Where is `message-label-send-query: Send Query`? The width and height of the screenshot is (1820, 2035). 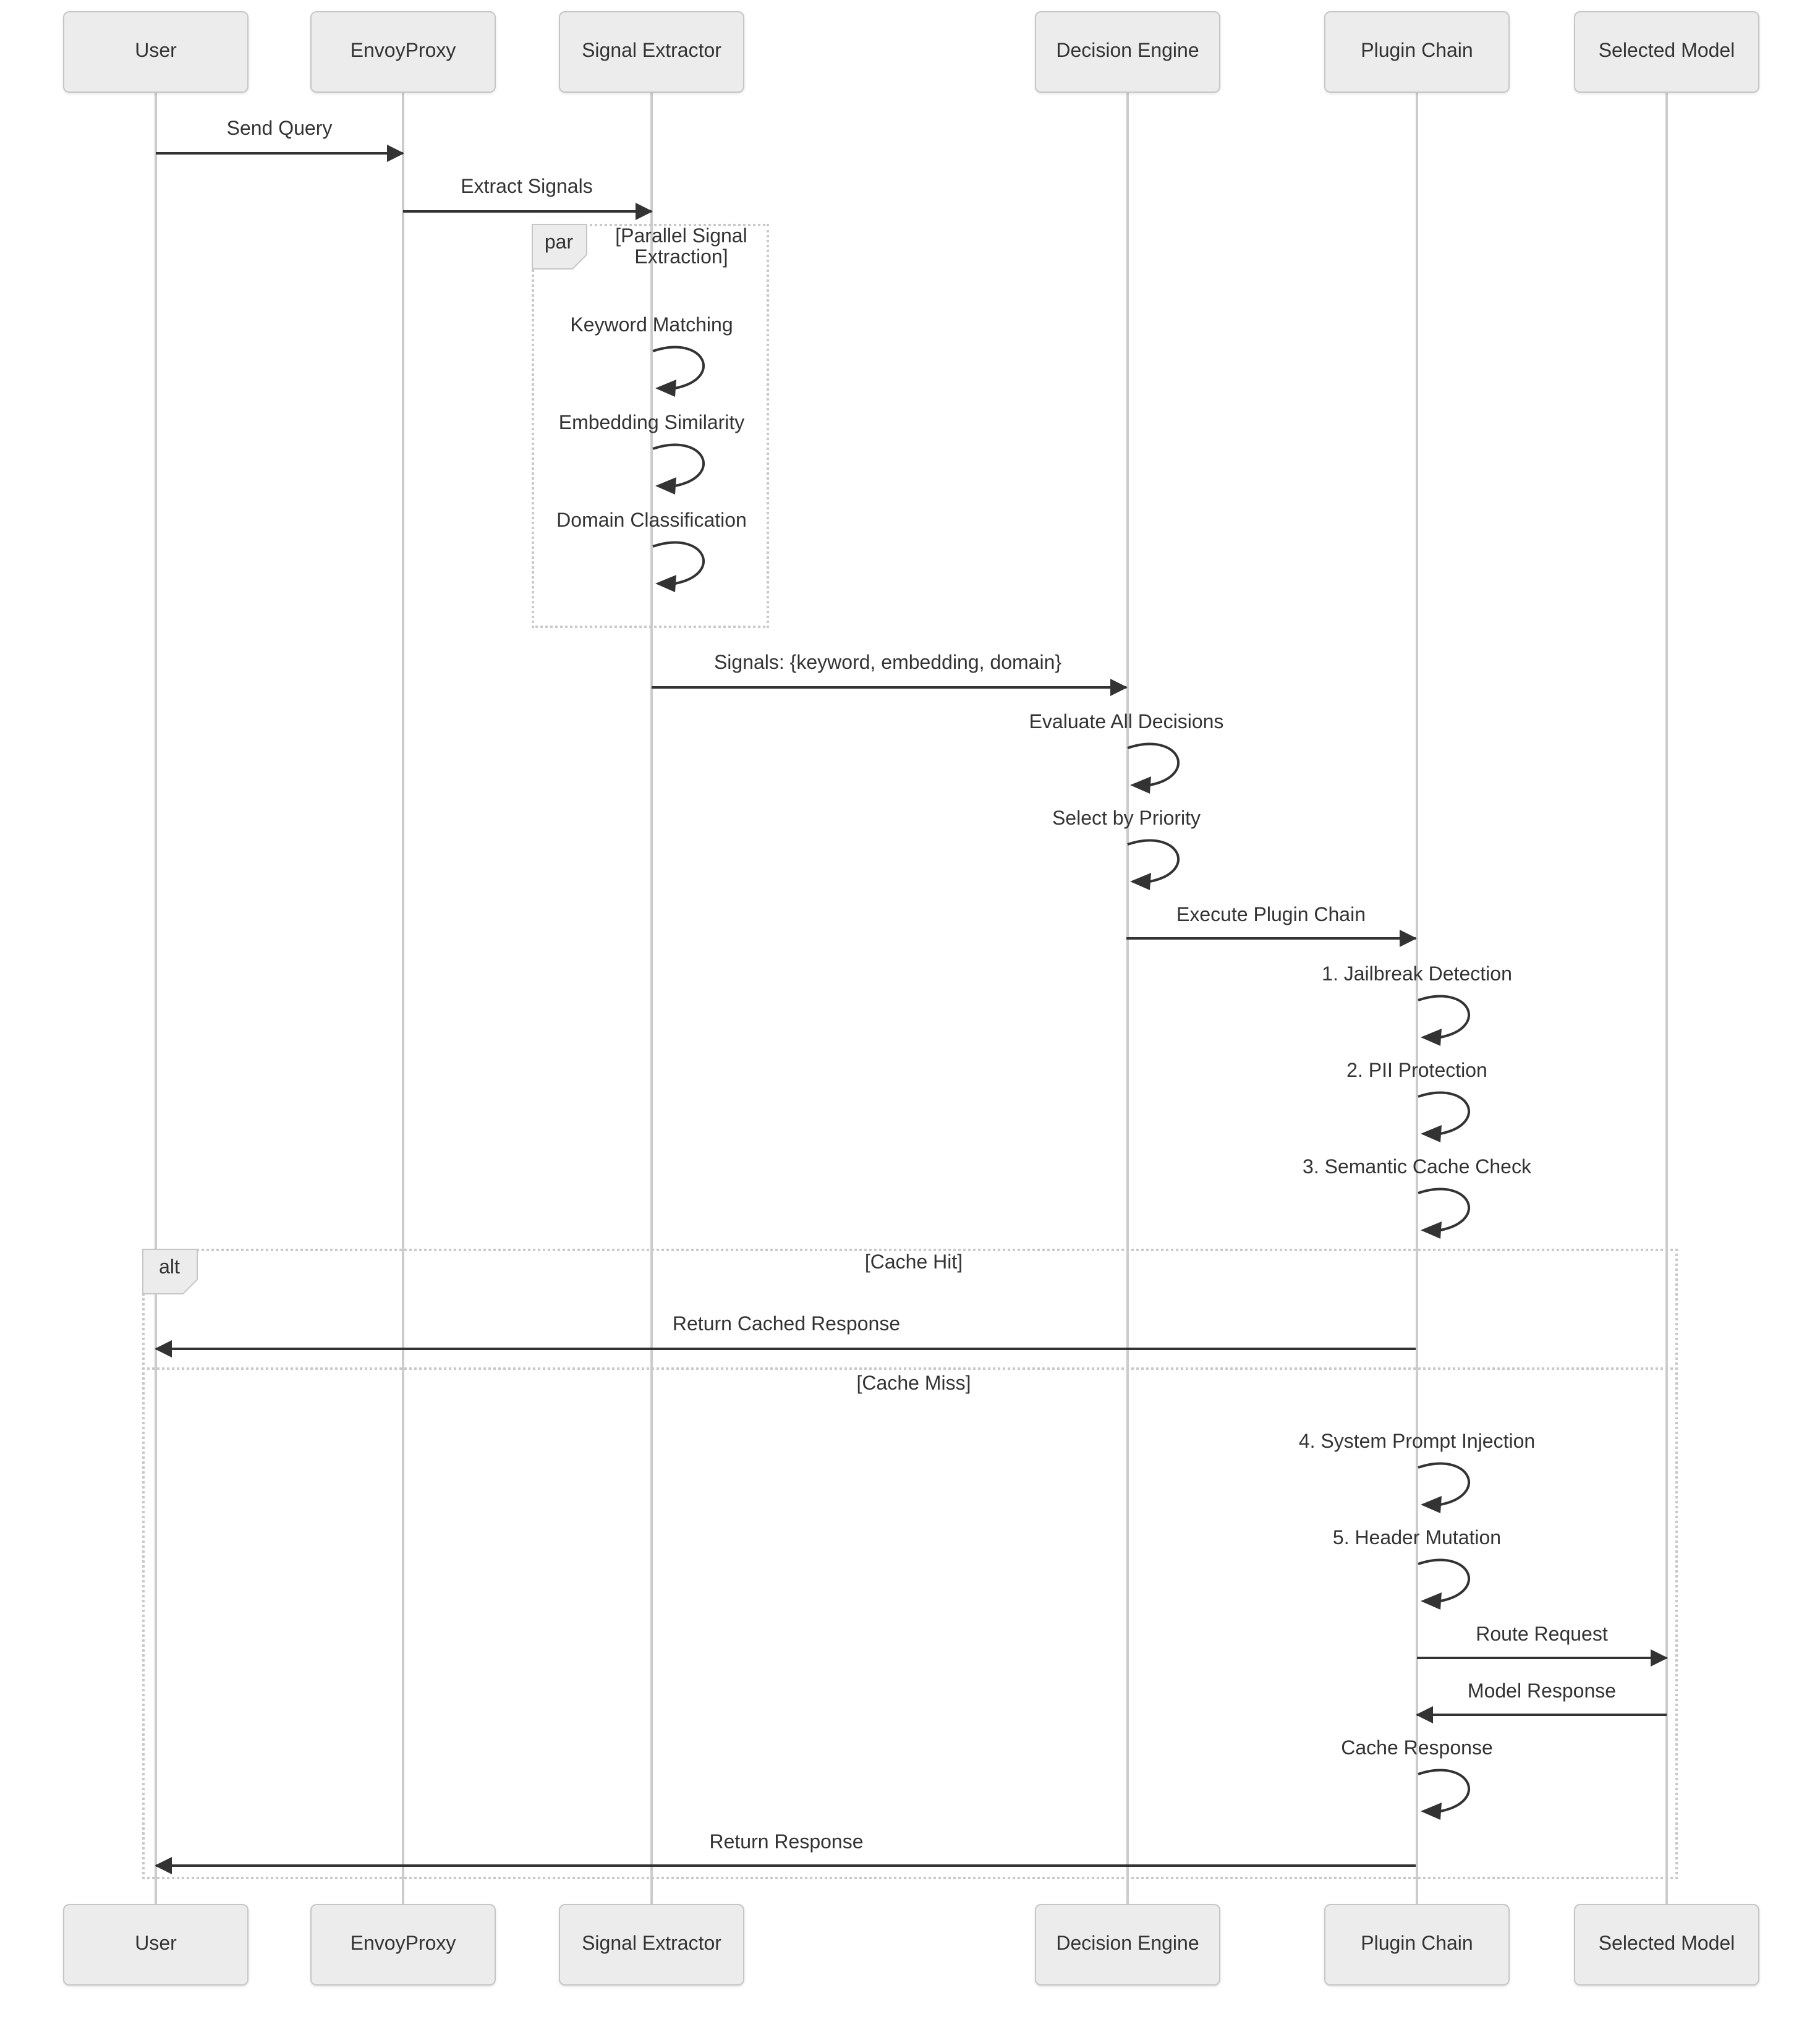
message-label-send-query: Send Query is located at coordinates (279, 129).